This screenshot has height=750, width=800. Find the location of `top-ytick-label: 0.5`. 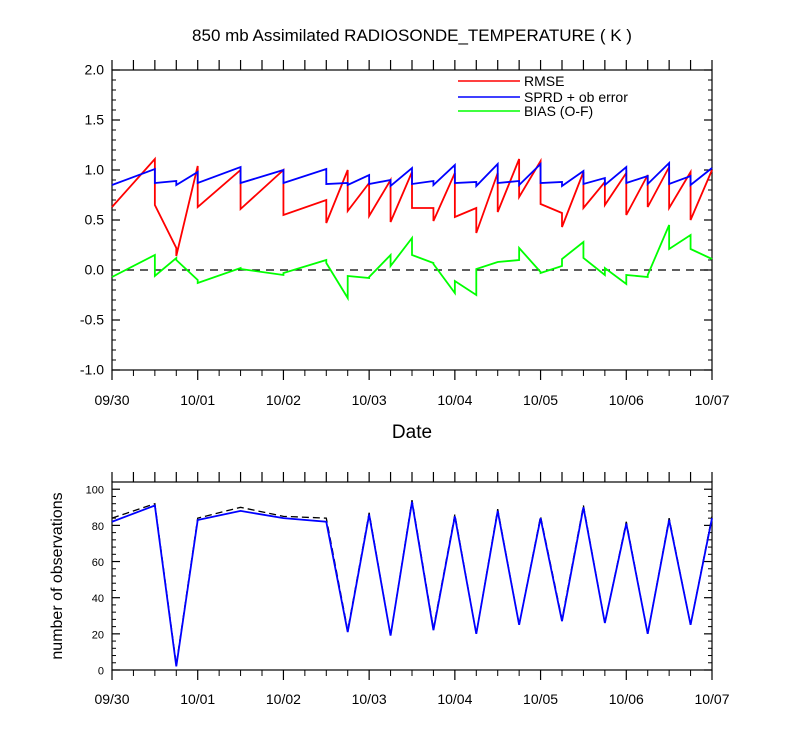

top-ytick-label: 0.5 is located at coordinates (95, 220).